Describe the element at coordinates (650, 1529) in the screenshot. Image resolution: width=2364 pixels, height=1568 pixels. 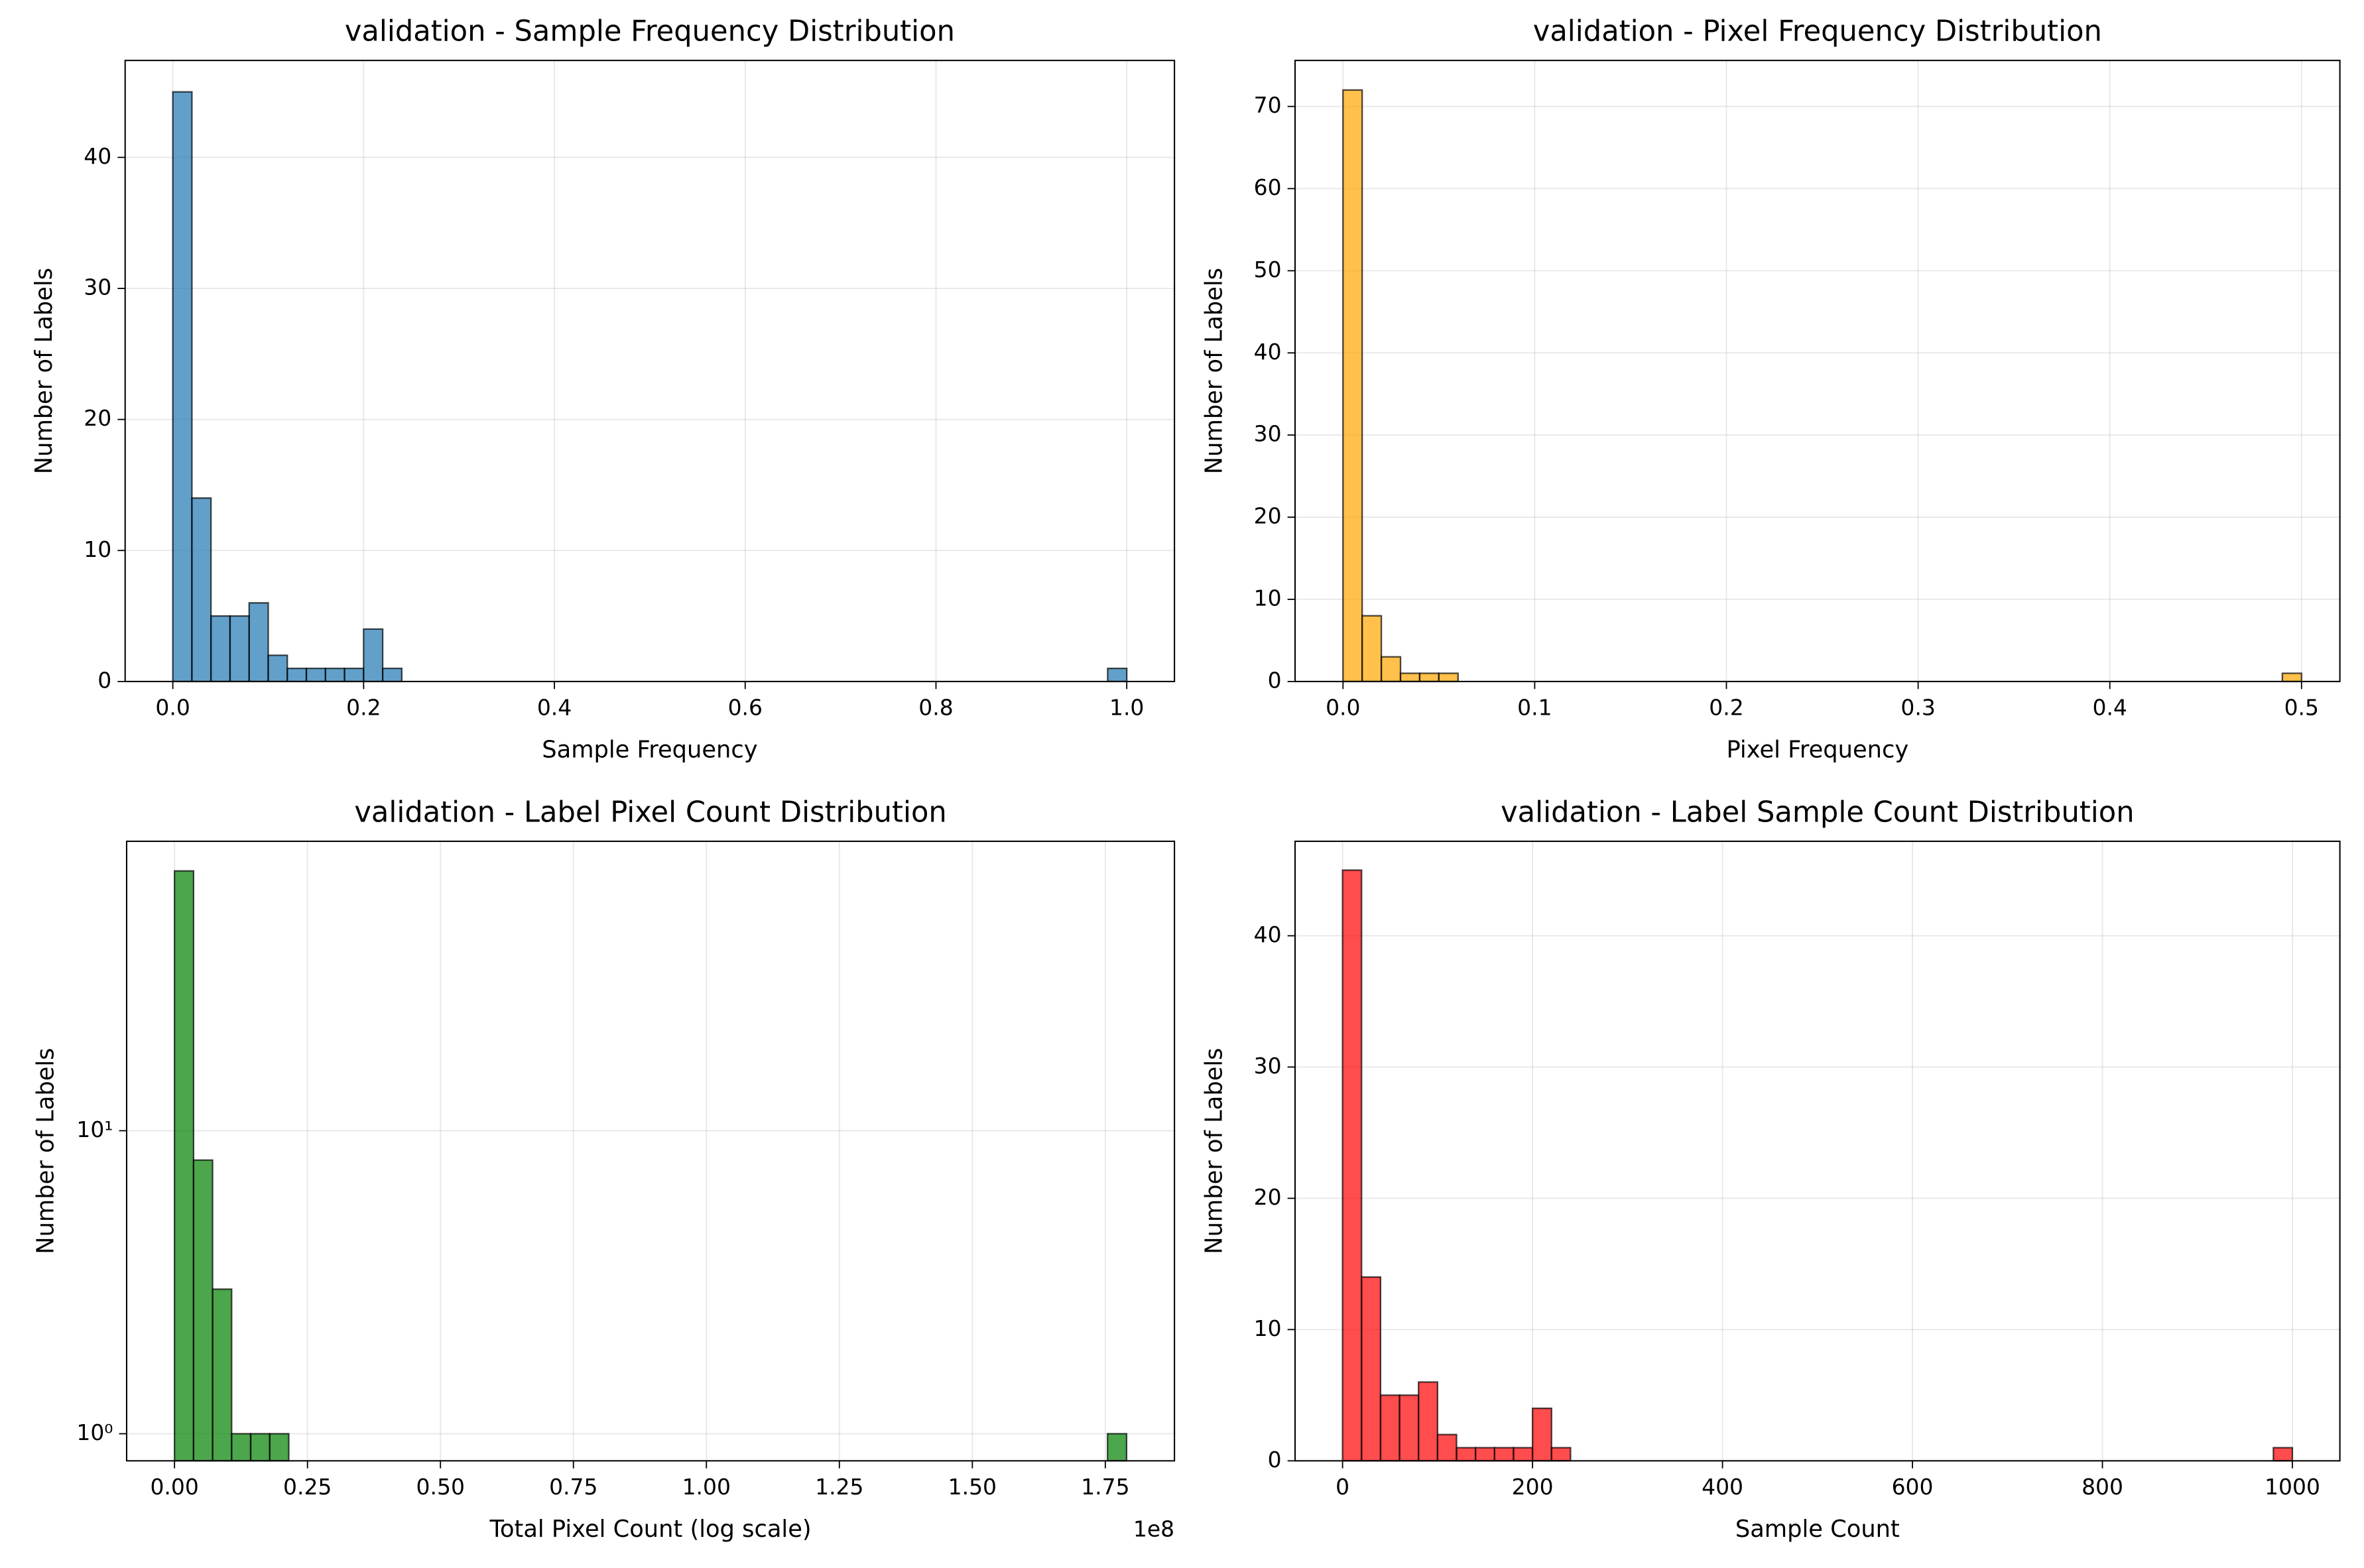
I see `x-axis-label: Total Pixel Count (log scale)` at that location.